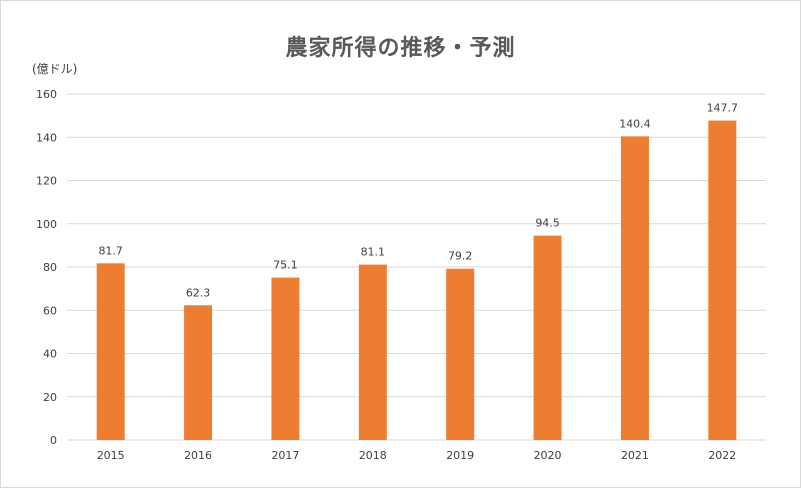  Describe the element at coordinates (285, 455) in the screenshot. I see `x-tick-label-2017: 2017` at that location.